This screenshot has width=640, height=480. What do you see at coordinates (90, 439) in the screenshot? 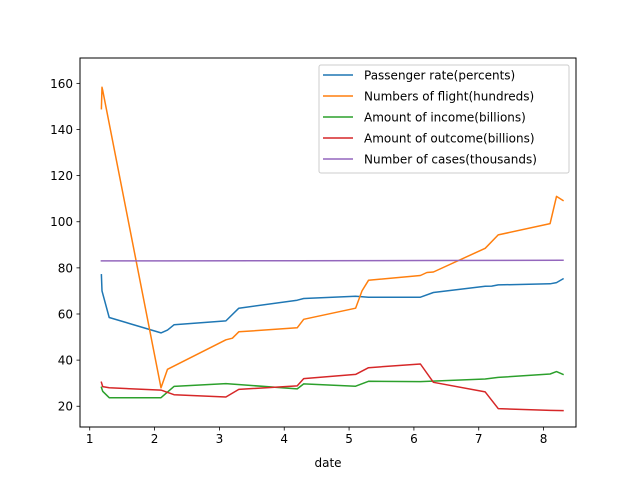
I see `x-tick-label: 1` at bounding box center [90, 439].